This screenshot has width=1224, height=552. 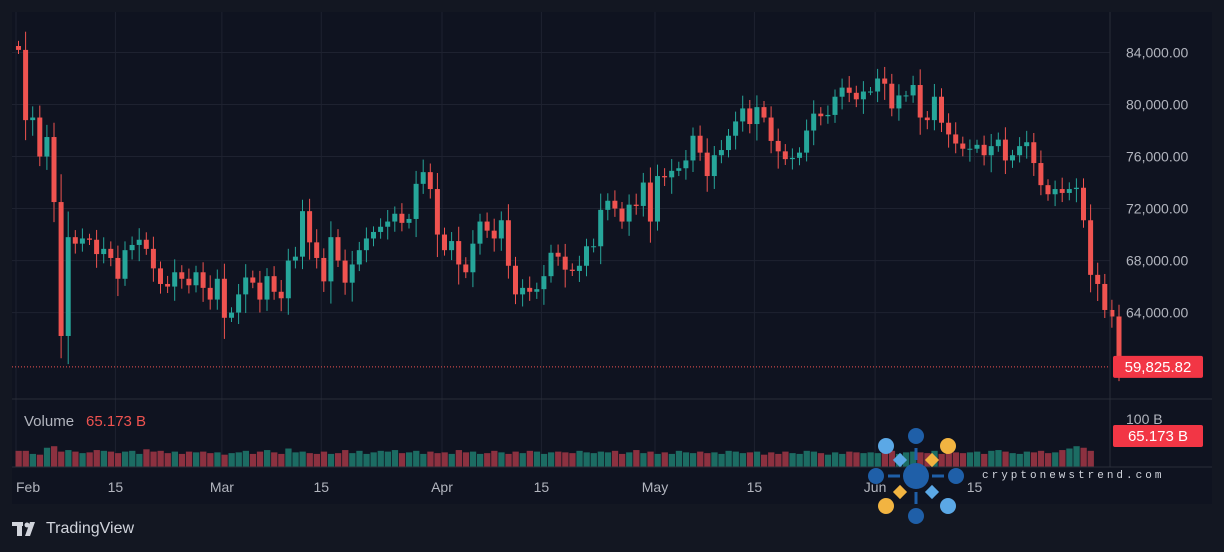 I want to click on y-tick-label: 80,000.00, so click(x=1157, y=105).